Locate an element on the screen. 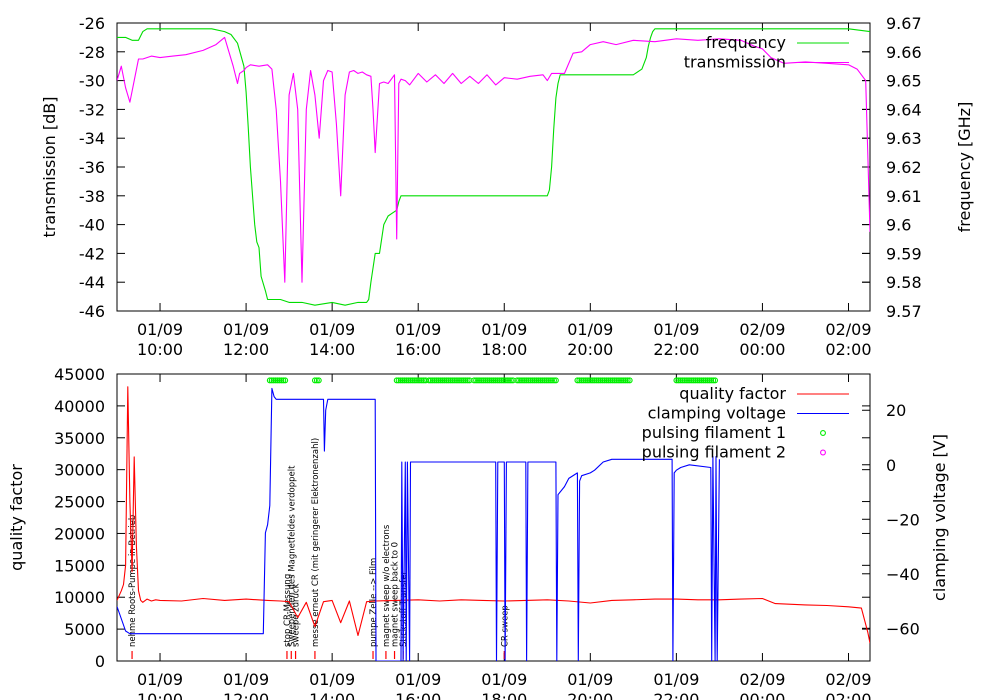 The height and width of the screenshot is (700, 1000). legend-label: clamping voltage is located at coordinates (717, 413).